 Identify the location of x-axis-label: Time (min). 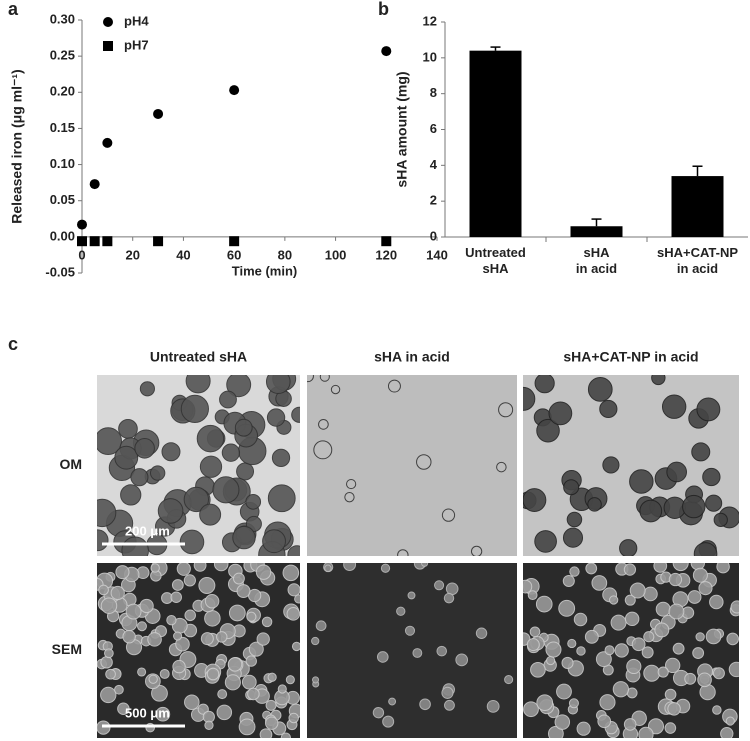
(265, 270).